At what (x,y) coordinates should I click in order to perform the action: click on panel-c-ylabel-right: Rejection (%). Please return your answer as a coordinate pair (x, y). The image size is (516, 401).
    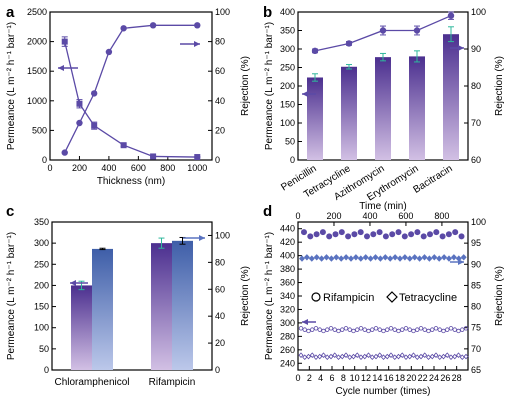
    Looking at the image, I should click on (245, 296).